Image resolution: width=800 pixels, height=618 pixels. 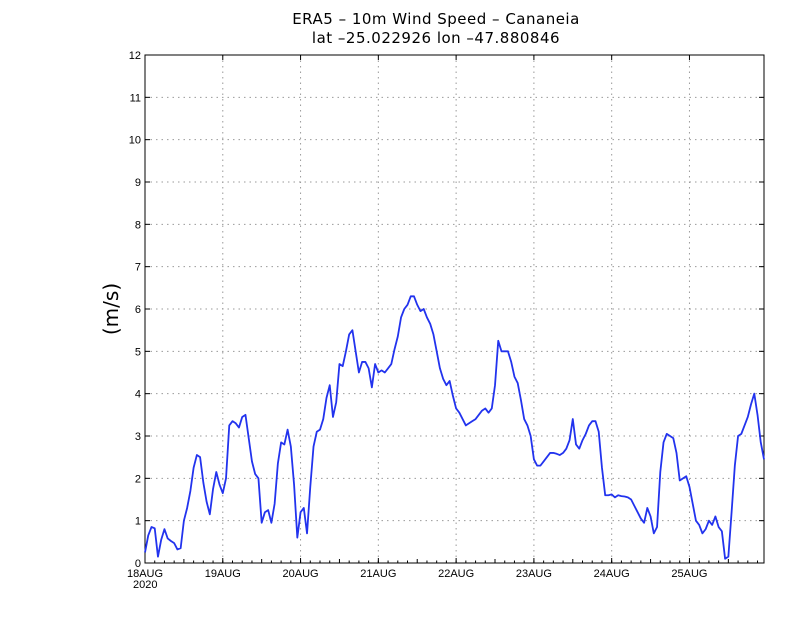 What do you see at coordinates (689, 574) in the screenshot?
I see `x-tick-label: 25AUG` at bounding box center [689, 574].